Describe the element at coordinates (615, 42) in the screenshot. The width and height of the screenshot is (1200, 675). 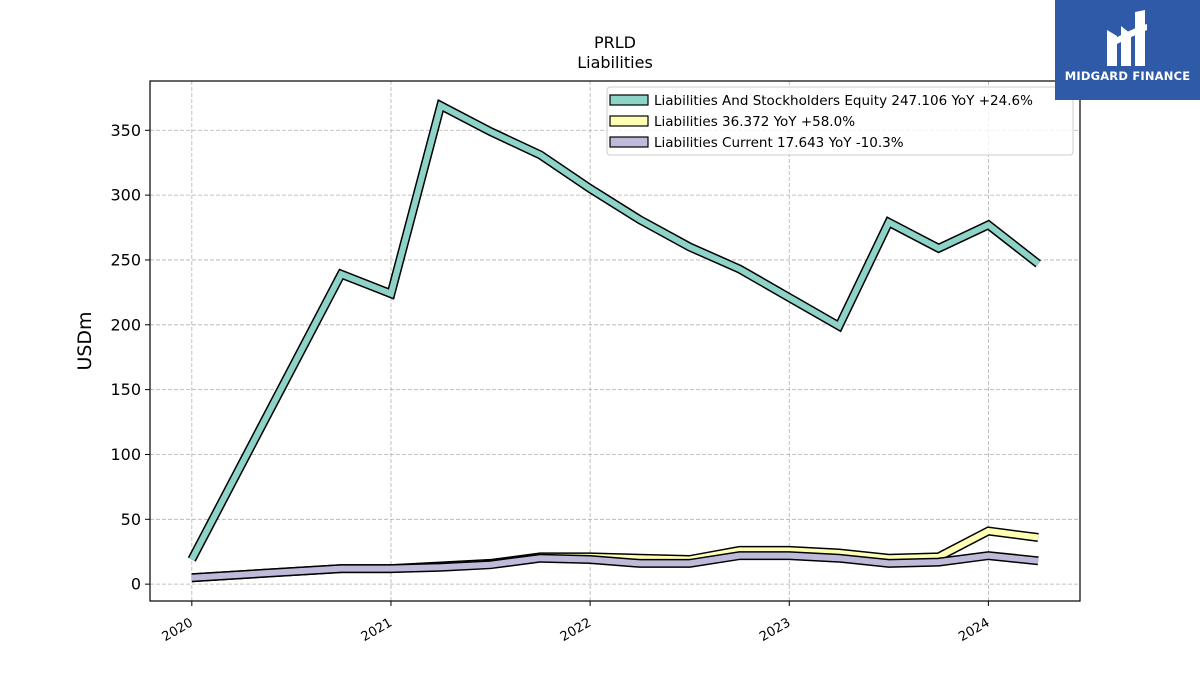
I see `chart-title: PRLD` at that location.